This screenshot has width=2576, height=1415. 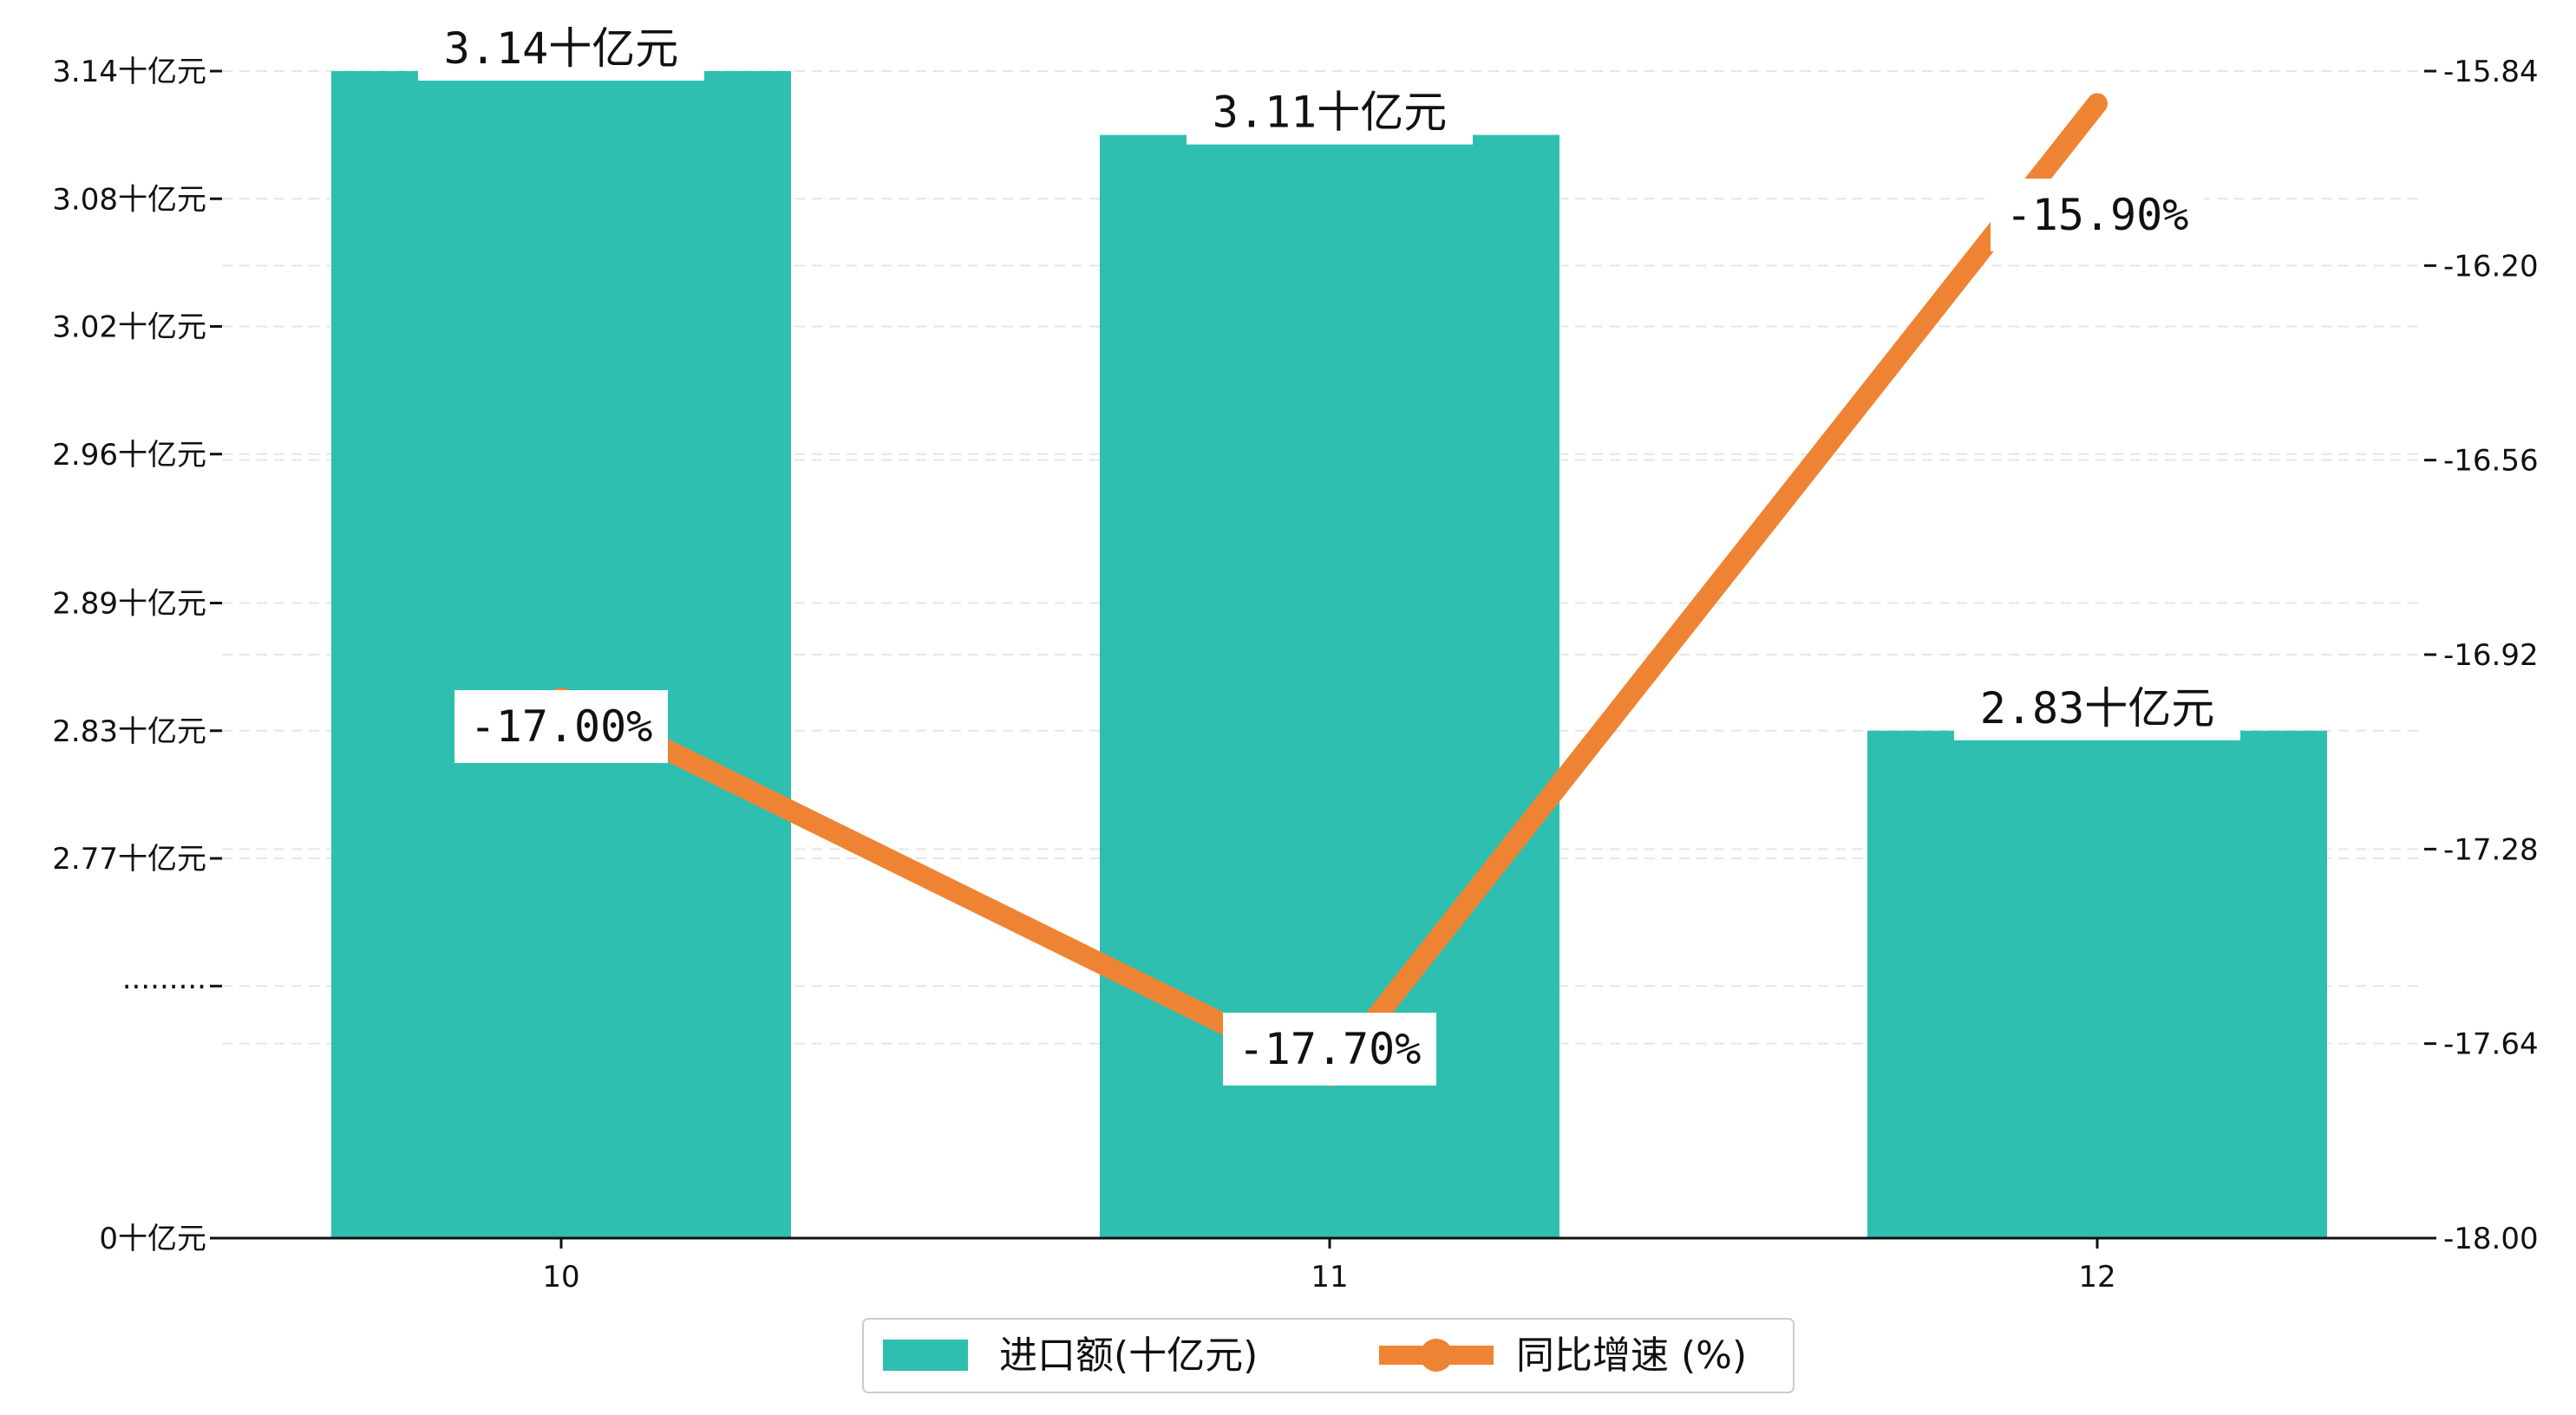 I want to click on x-axis-tick-label: 10, so click(x=560, y=1277).